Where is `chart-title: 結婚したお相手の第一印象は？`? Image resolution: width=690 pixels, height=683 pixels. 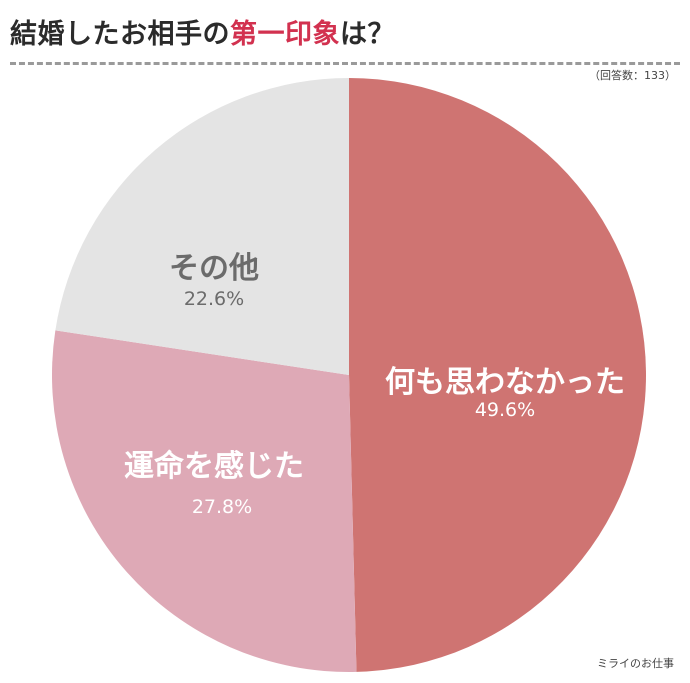
chart-title: 結婚したお相手の第一印象は？ is located at coordinates (202, 31).